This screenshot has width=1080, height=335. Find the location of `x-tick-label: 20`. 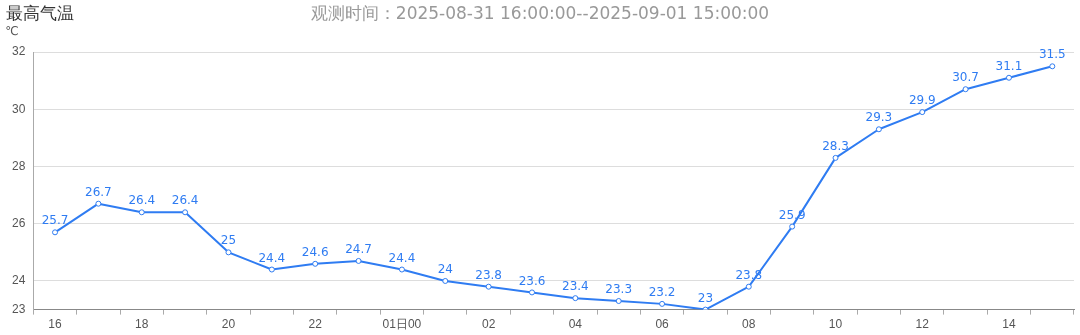

x-tick-label: 20 is located at coordinates (228, 324).